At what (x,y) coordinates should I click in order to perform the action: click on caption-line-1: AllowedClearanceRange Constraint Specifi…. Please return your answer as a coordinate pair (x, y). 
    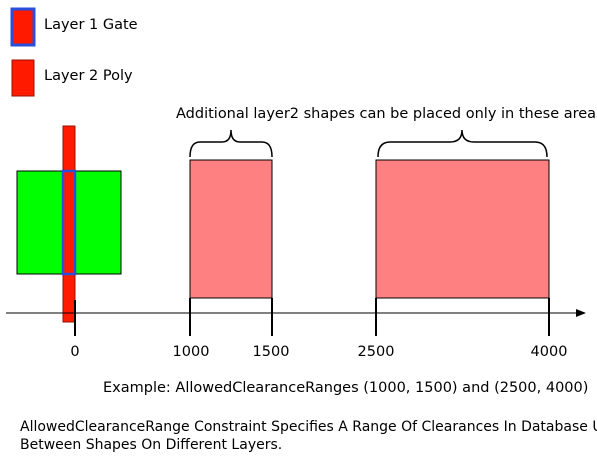
    Looking at the image, I should click on (308, 427).